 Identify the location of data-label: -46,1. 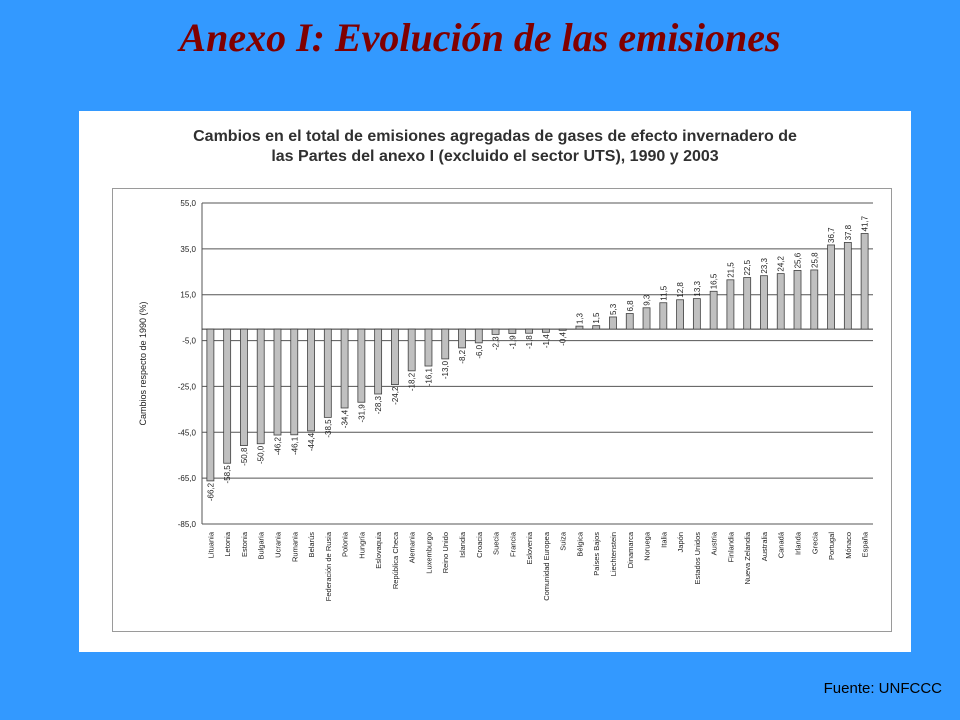
(294, 445).